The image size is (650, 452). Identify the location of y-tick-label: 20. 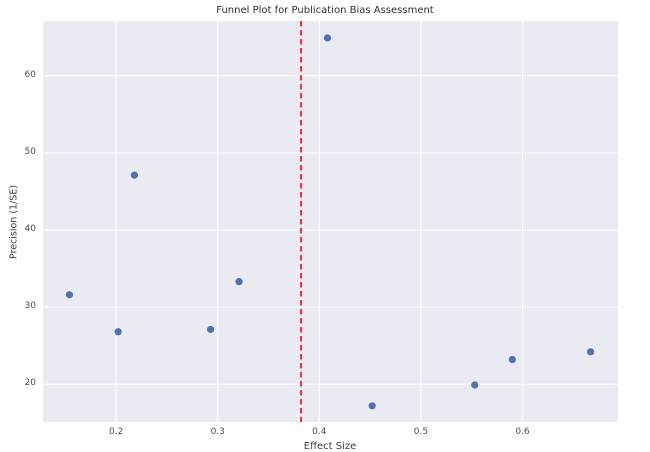
(30, 383).